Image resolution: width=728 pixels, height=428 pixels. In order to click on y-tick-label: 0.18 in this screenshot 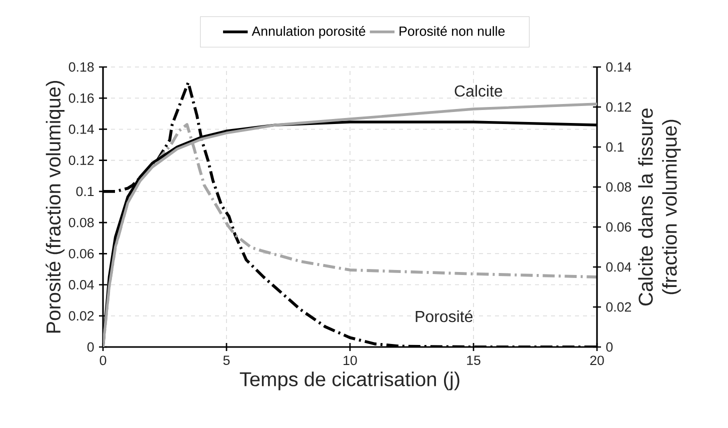, I will do `click(81, 67)`.